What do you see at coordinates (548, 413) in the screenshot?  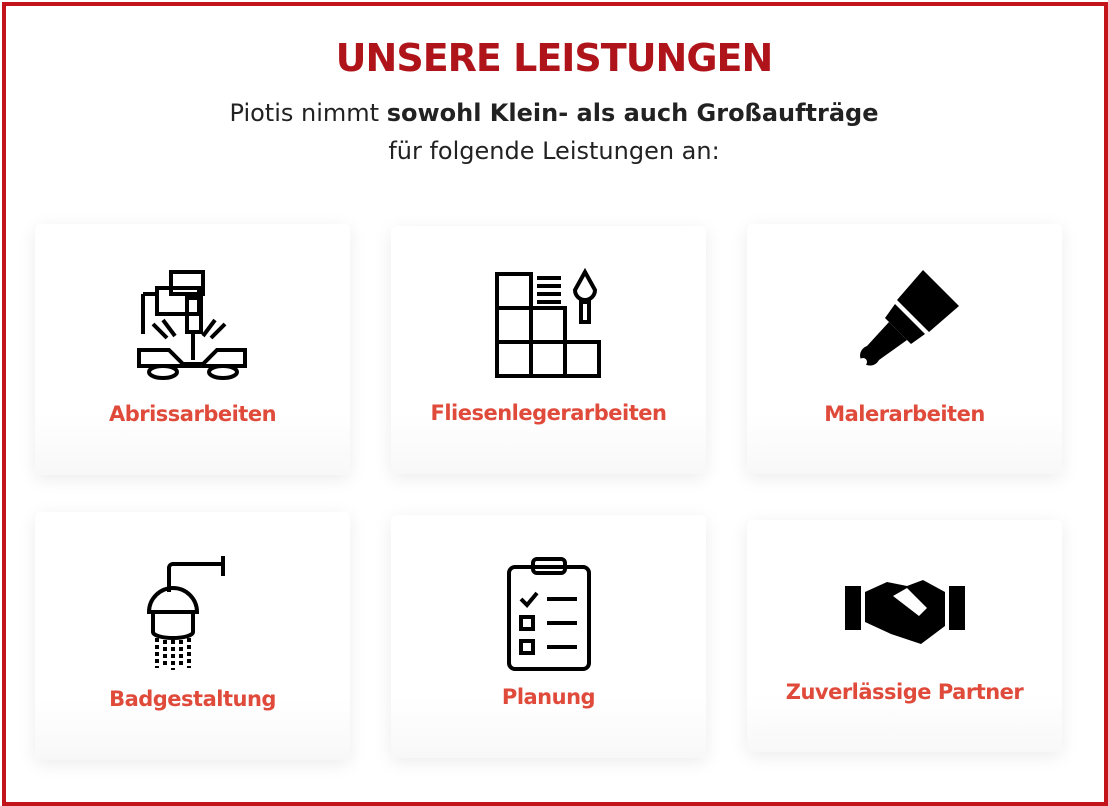 I see `service-label: Fliesenlegerarbeiten` at bounding box center [548, 413].